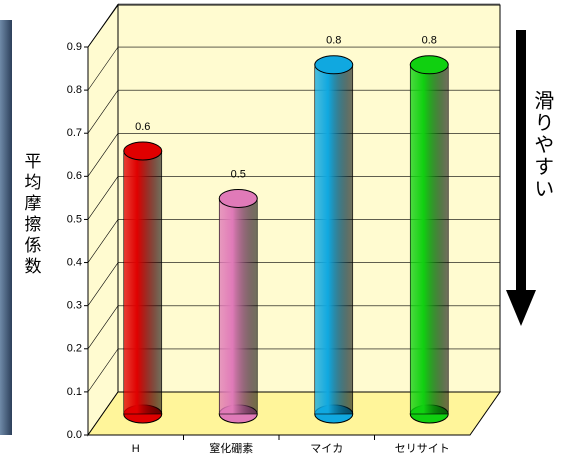  I want to click on annotation: 滑りやすい, so click(542, 145).